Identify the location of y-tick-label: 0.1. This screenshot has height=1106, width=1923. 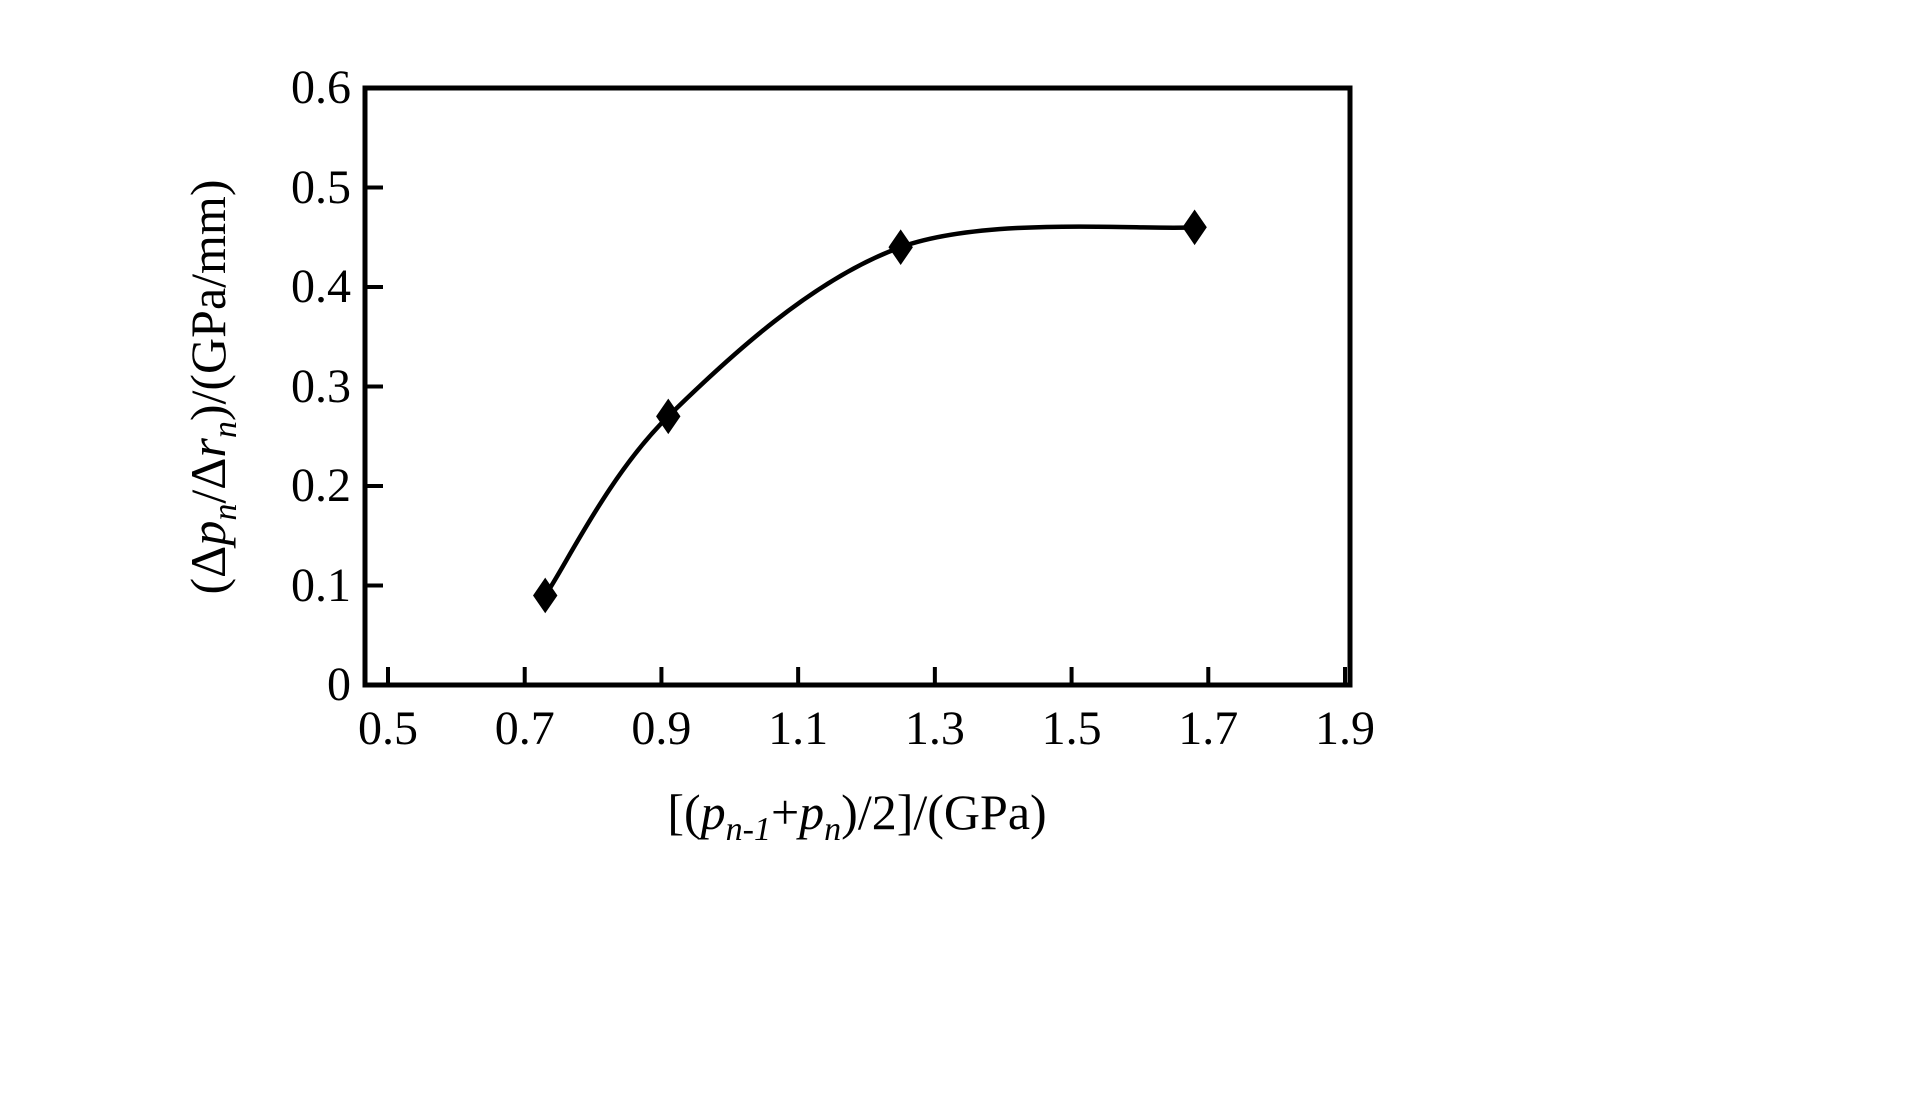
(321, 585).